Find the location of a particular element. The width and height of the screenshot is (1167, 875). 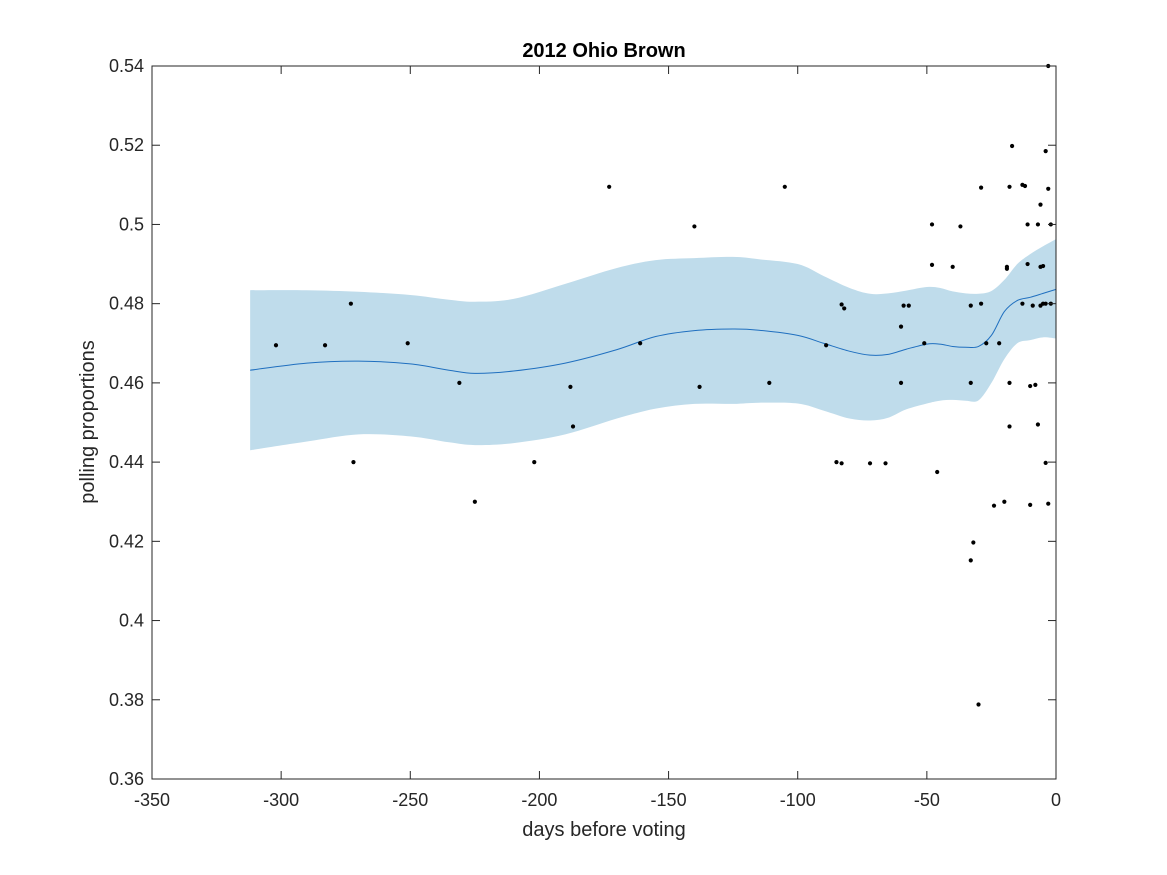

y-tick-label: 0.42 is located at coordinates (126, 541).